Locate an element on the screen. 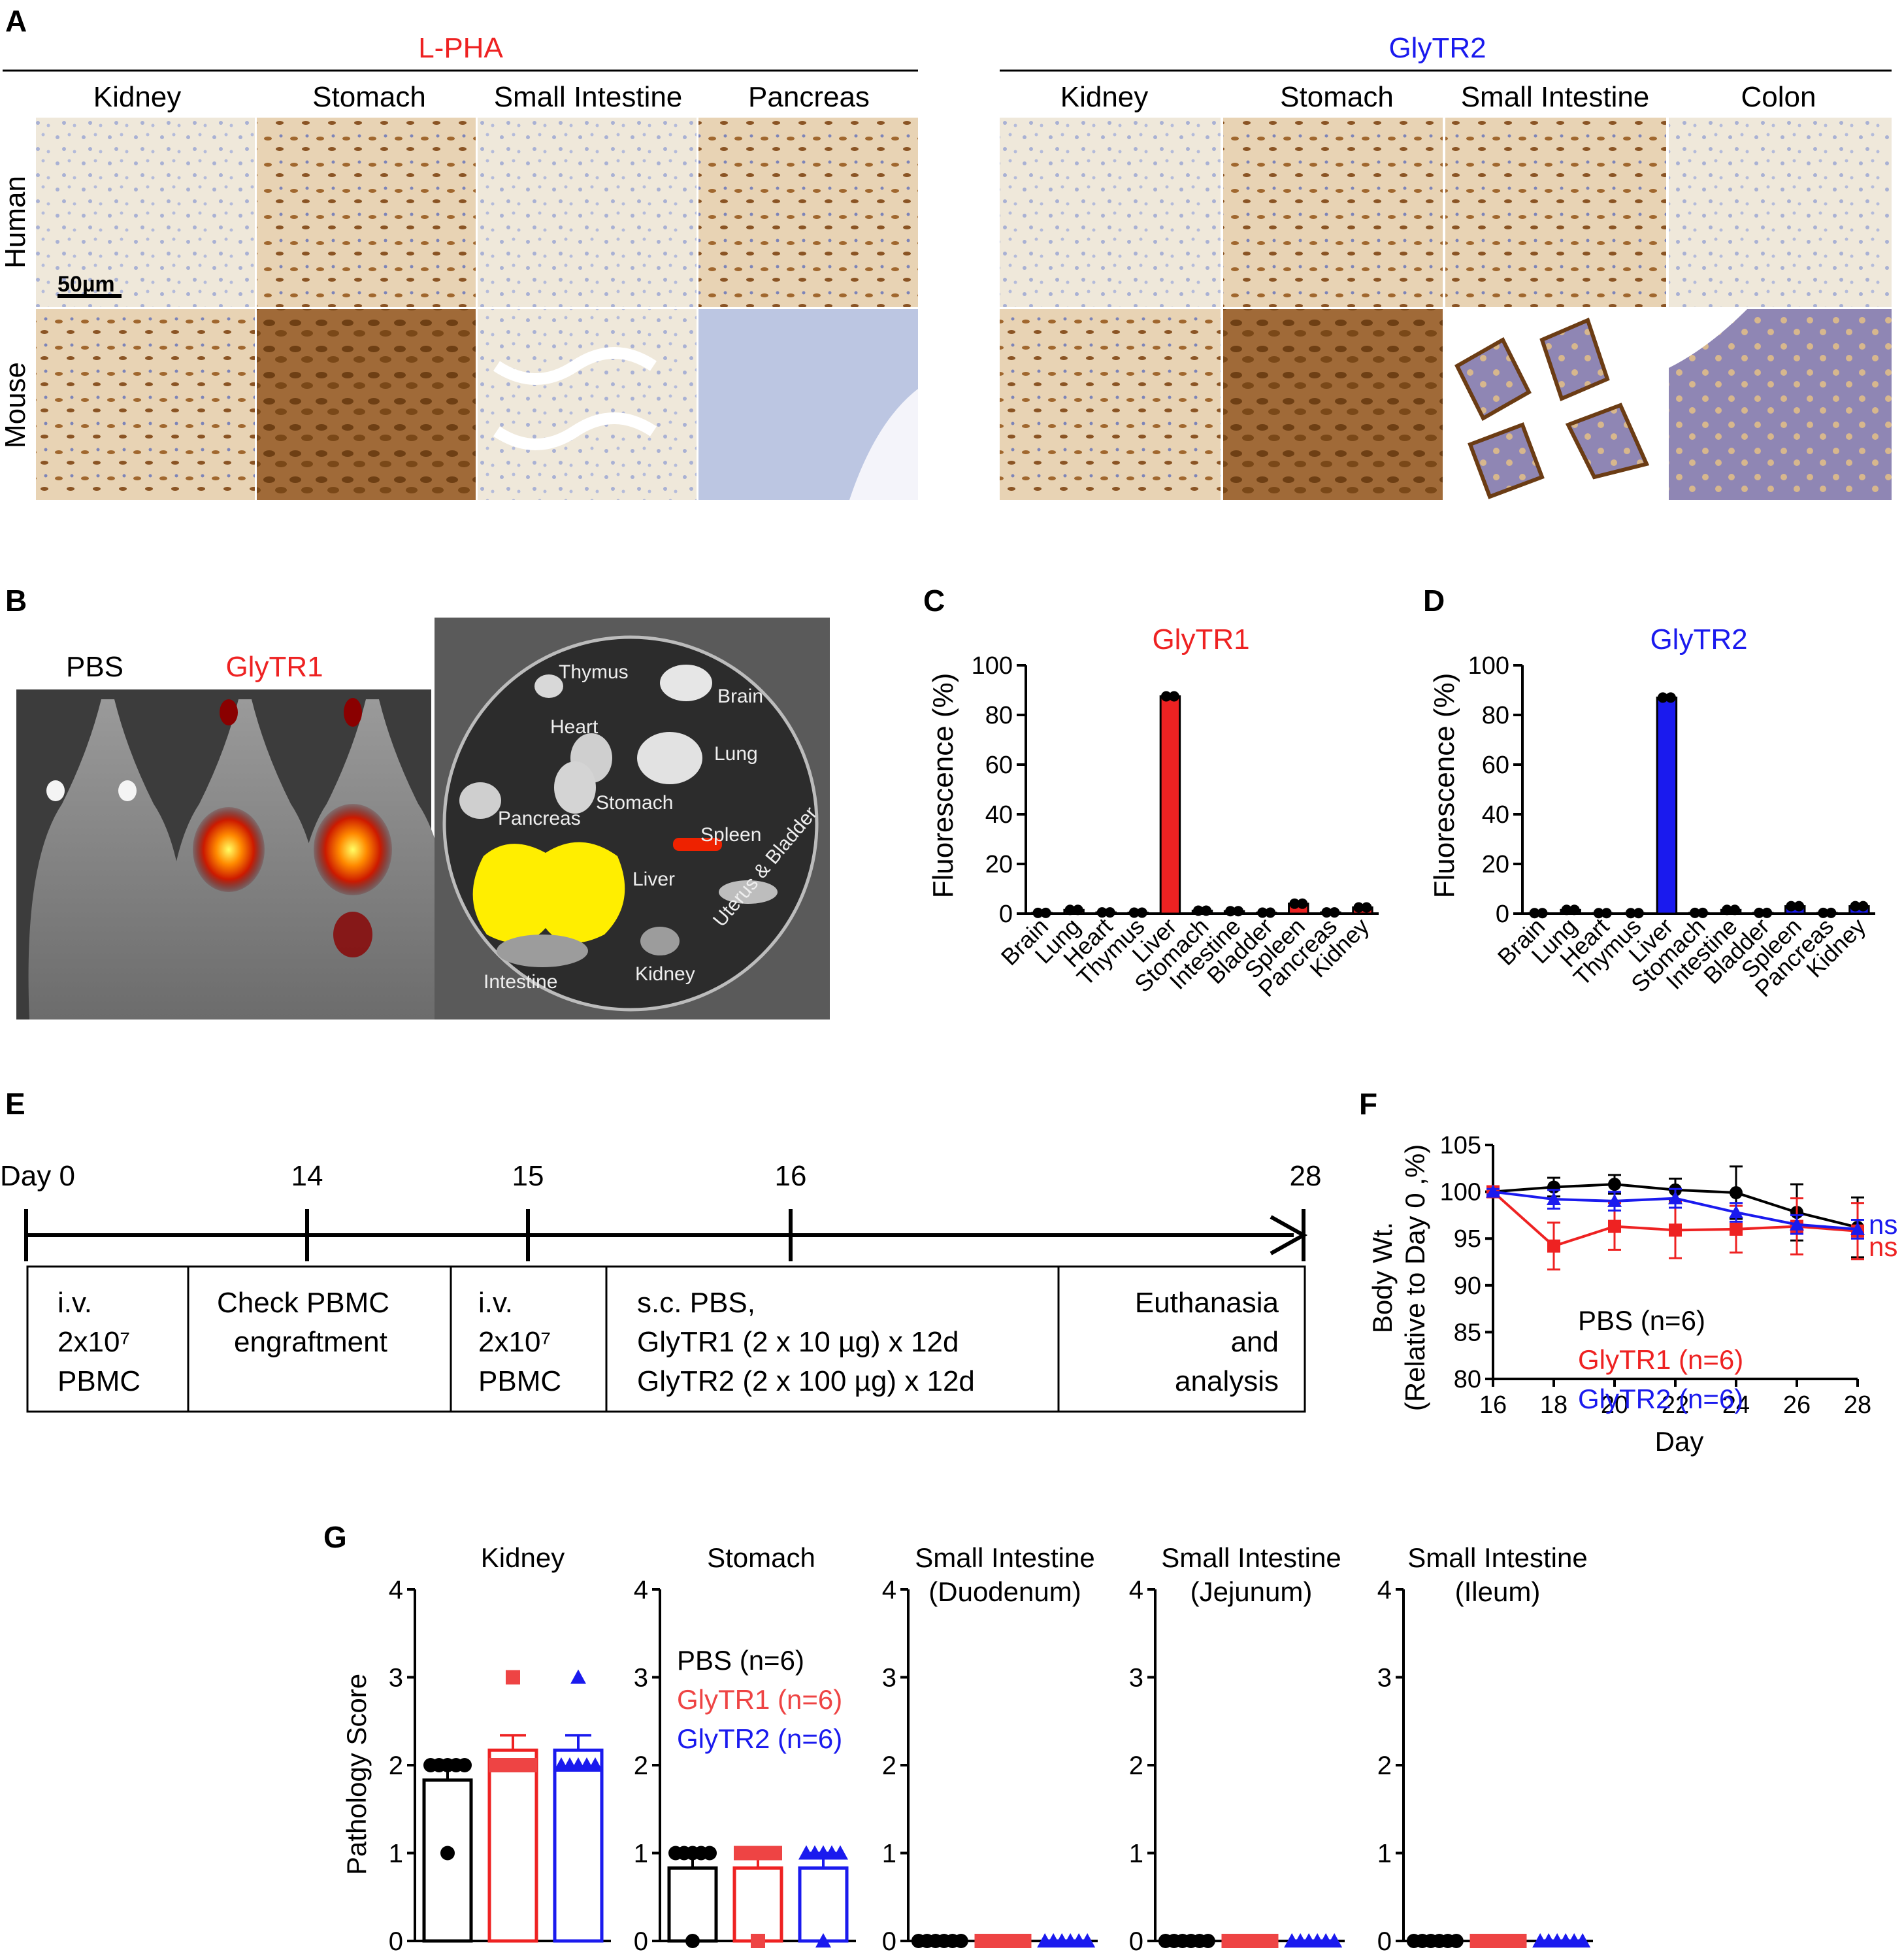 This screenshot has height=1956, width=1904. liver-signal is located at coordinates (353, 850).